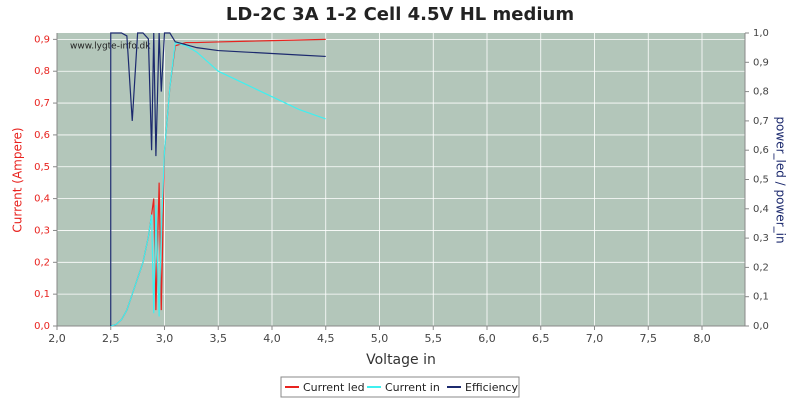 The height and width of the screenshot is (400, 800). I want to click on y-tick-label: 0,8, so click(42, 71).